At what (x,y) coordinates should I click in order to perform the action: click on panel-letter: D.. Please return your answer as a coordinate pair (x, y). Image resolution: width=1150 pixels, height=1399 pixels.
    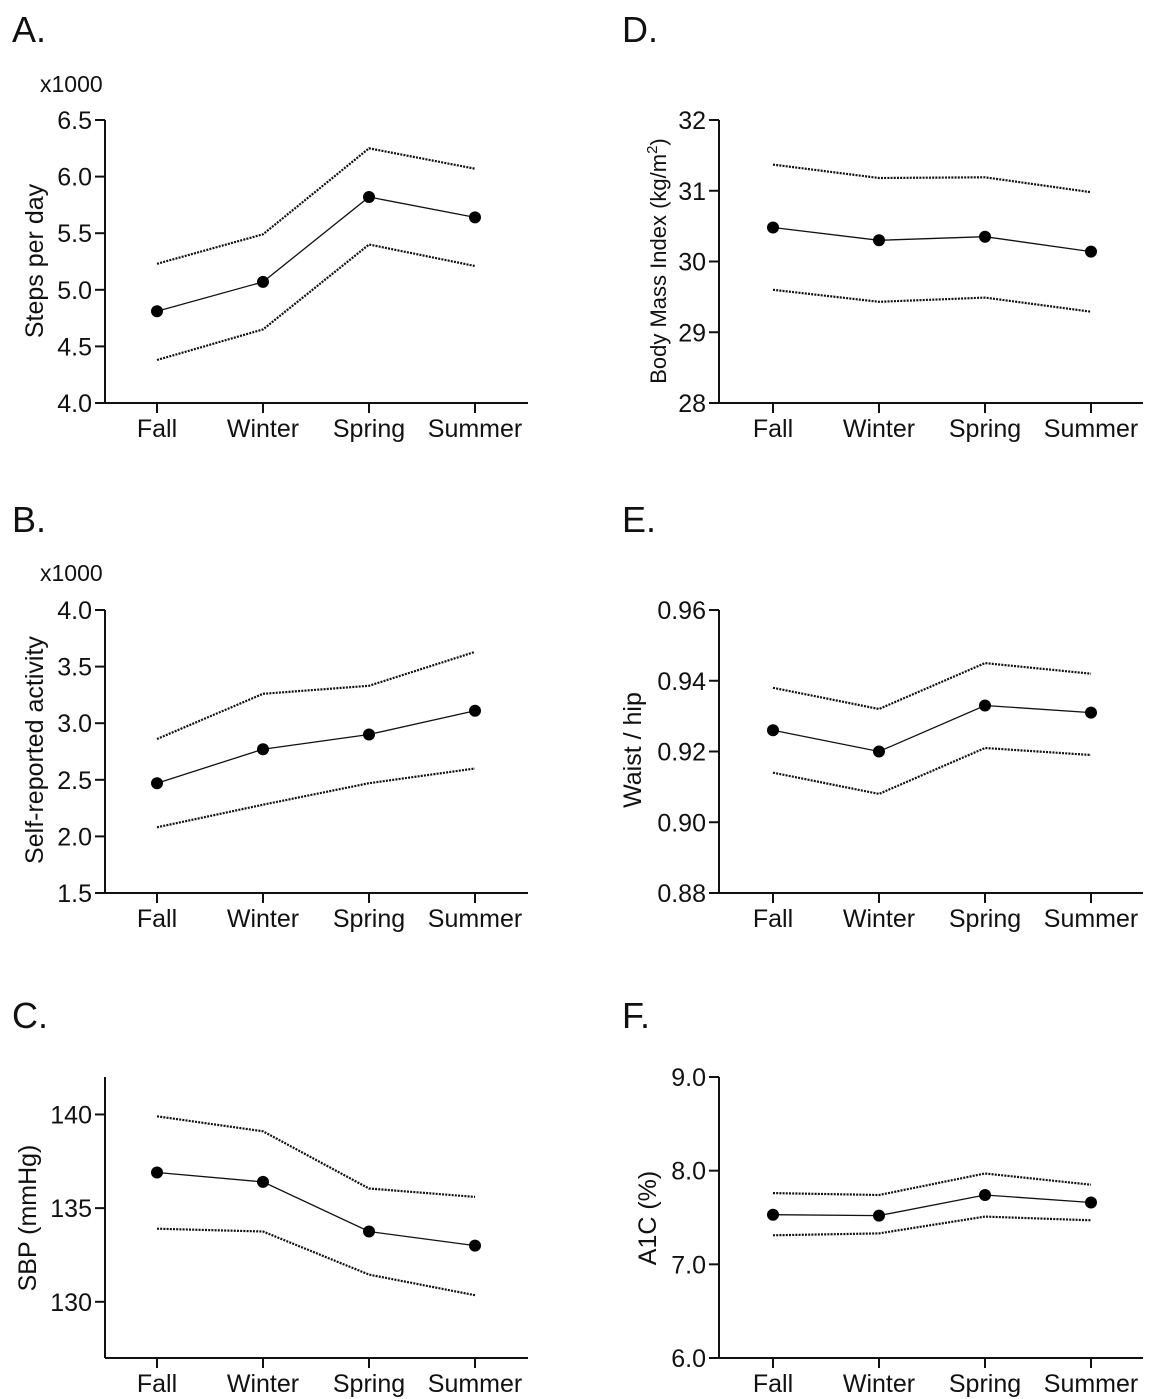
    Looking at the image, I should click on (640, 29).